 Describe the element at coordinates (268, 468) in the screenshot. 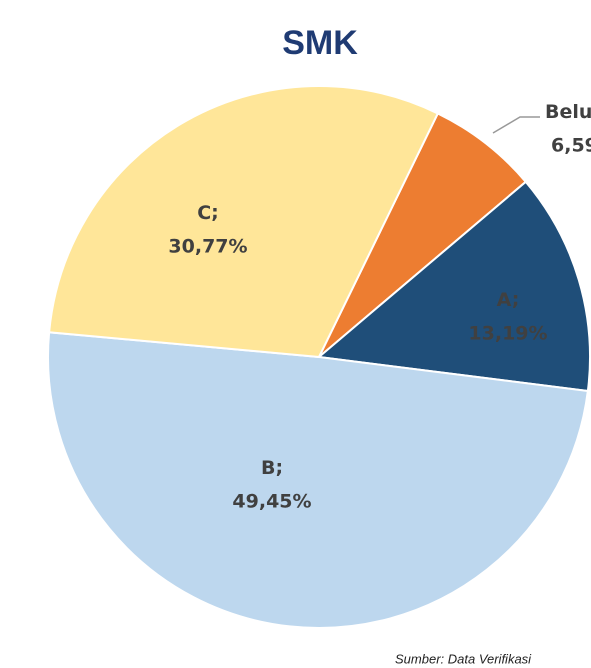

I see `category-label: B` at that location.